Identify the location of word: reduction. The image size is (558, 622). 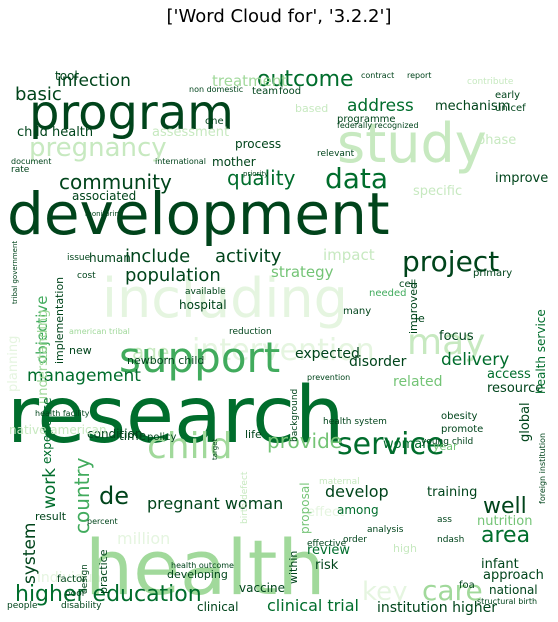
(250, 332).